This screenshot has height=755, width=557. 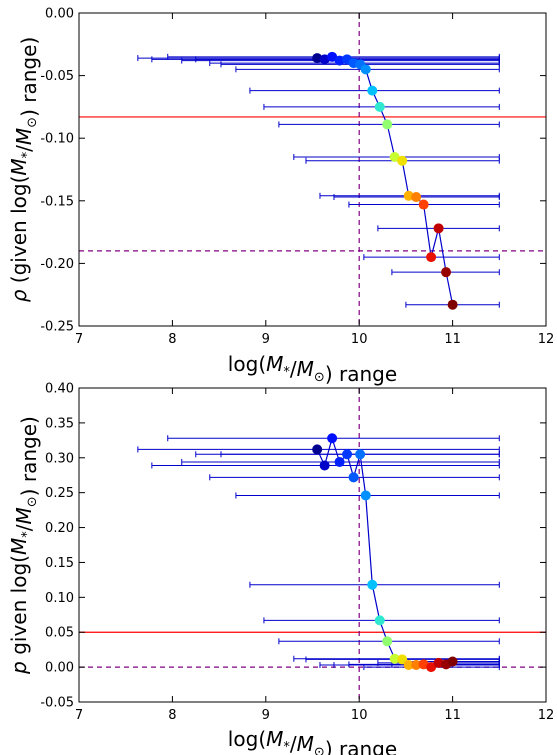 I want to click on y-tick-label: -0.25, so click(x=57, y=327).